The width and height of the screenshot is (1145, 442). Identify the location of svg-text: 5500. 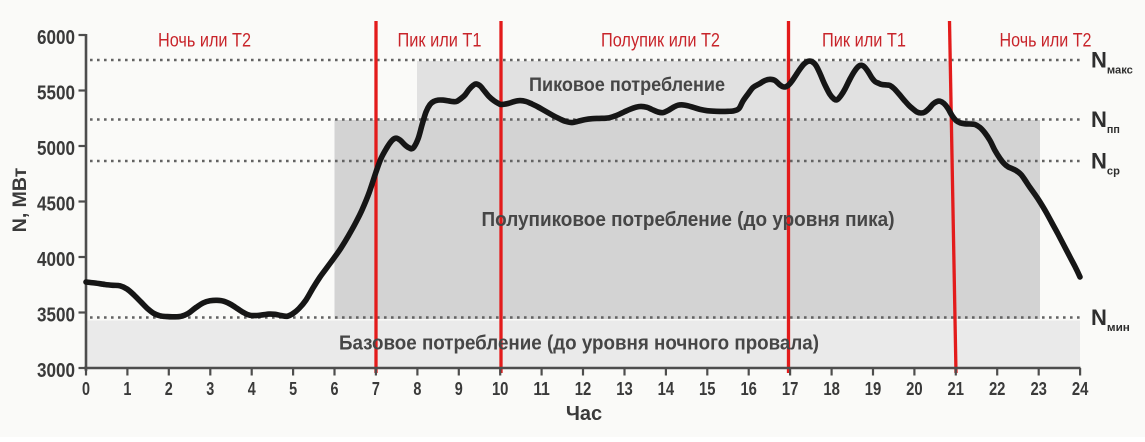
(56, 94).